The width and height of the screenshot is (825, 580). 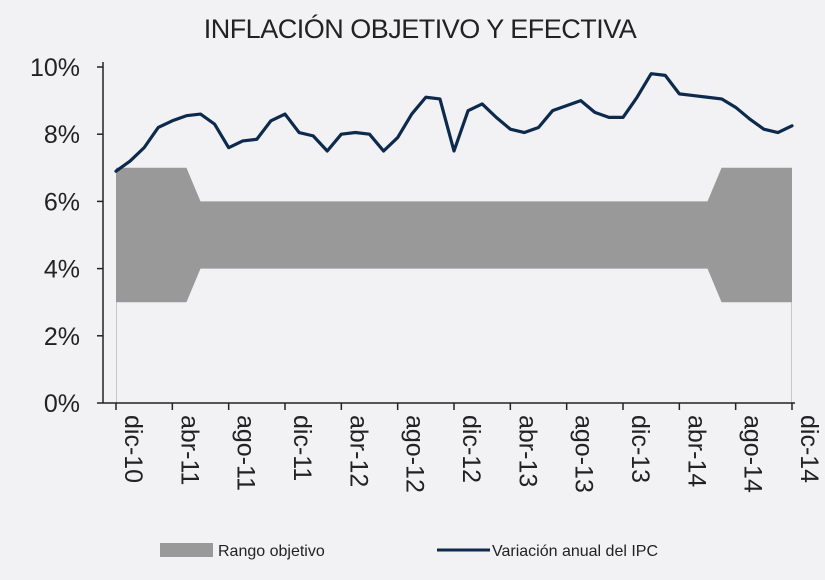 I want to click on y-tick-label: 4%, so click(x=62, y=270).